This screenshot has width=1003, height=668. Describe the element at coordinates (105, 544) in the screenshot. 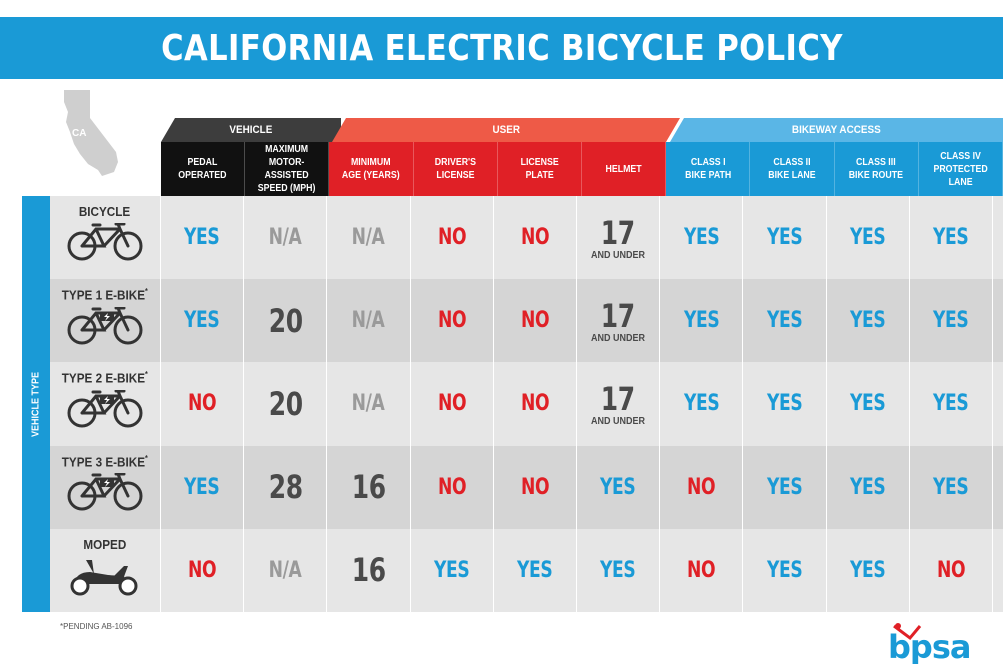

I see `vehicle-type-name: MOPED` at that location.